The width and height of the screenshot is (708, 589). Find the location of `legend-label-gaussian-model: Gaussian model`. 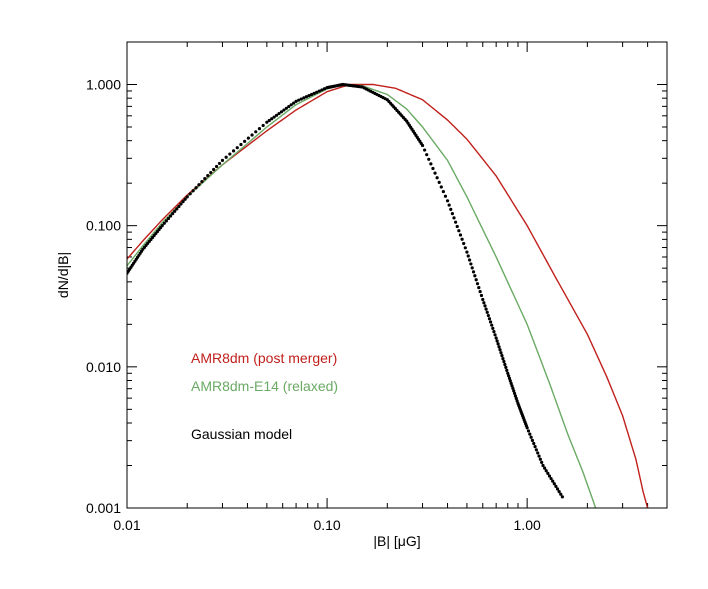

legend-label-gaussian-model: Gaussian model is located at coordinates (241, 434).